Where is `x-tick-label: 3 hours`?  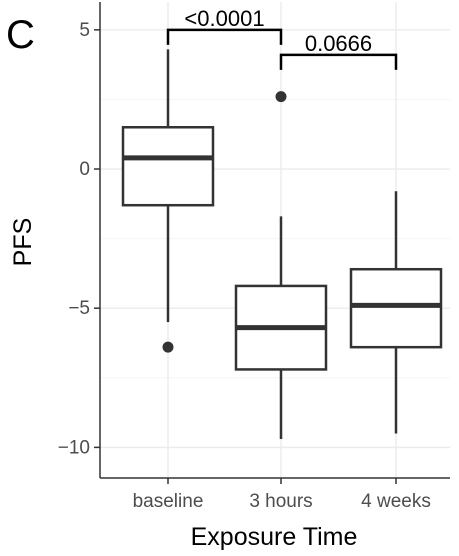 x-tick-label: 3 hours is located at coordinates (280, 501).